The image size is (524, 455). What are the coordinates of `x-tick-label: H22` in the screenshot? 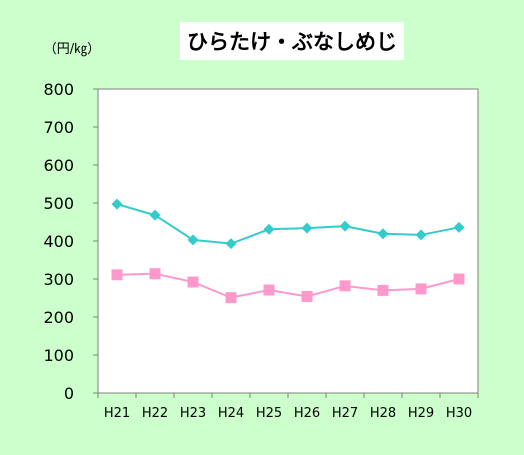 It's located at (155, 413).